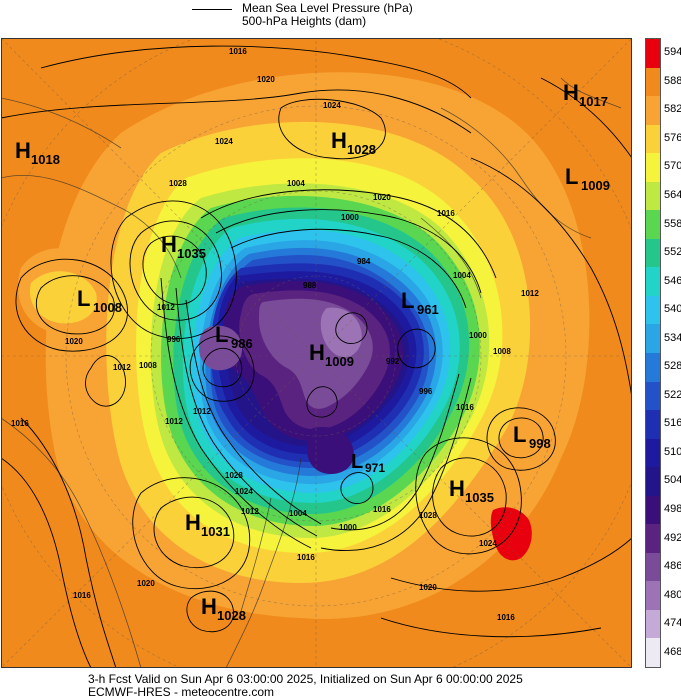 The image size is (681, 700). What do you see at coordinates (310, 285) in the screenshot?
I see `isobar-label: 988` at bounding box center [310, 285].